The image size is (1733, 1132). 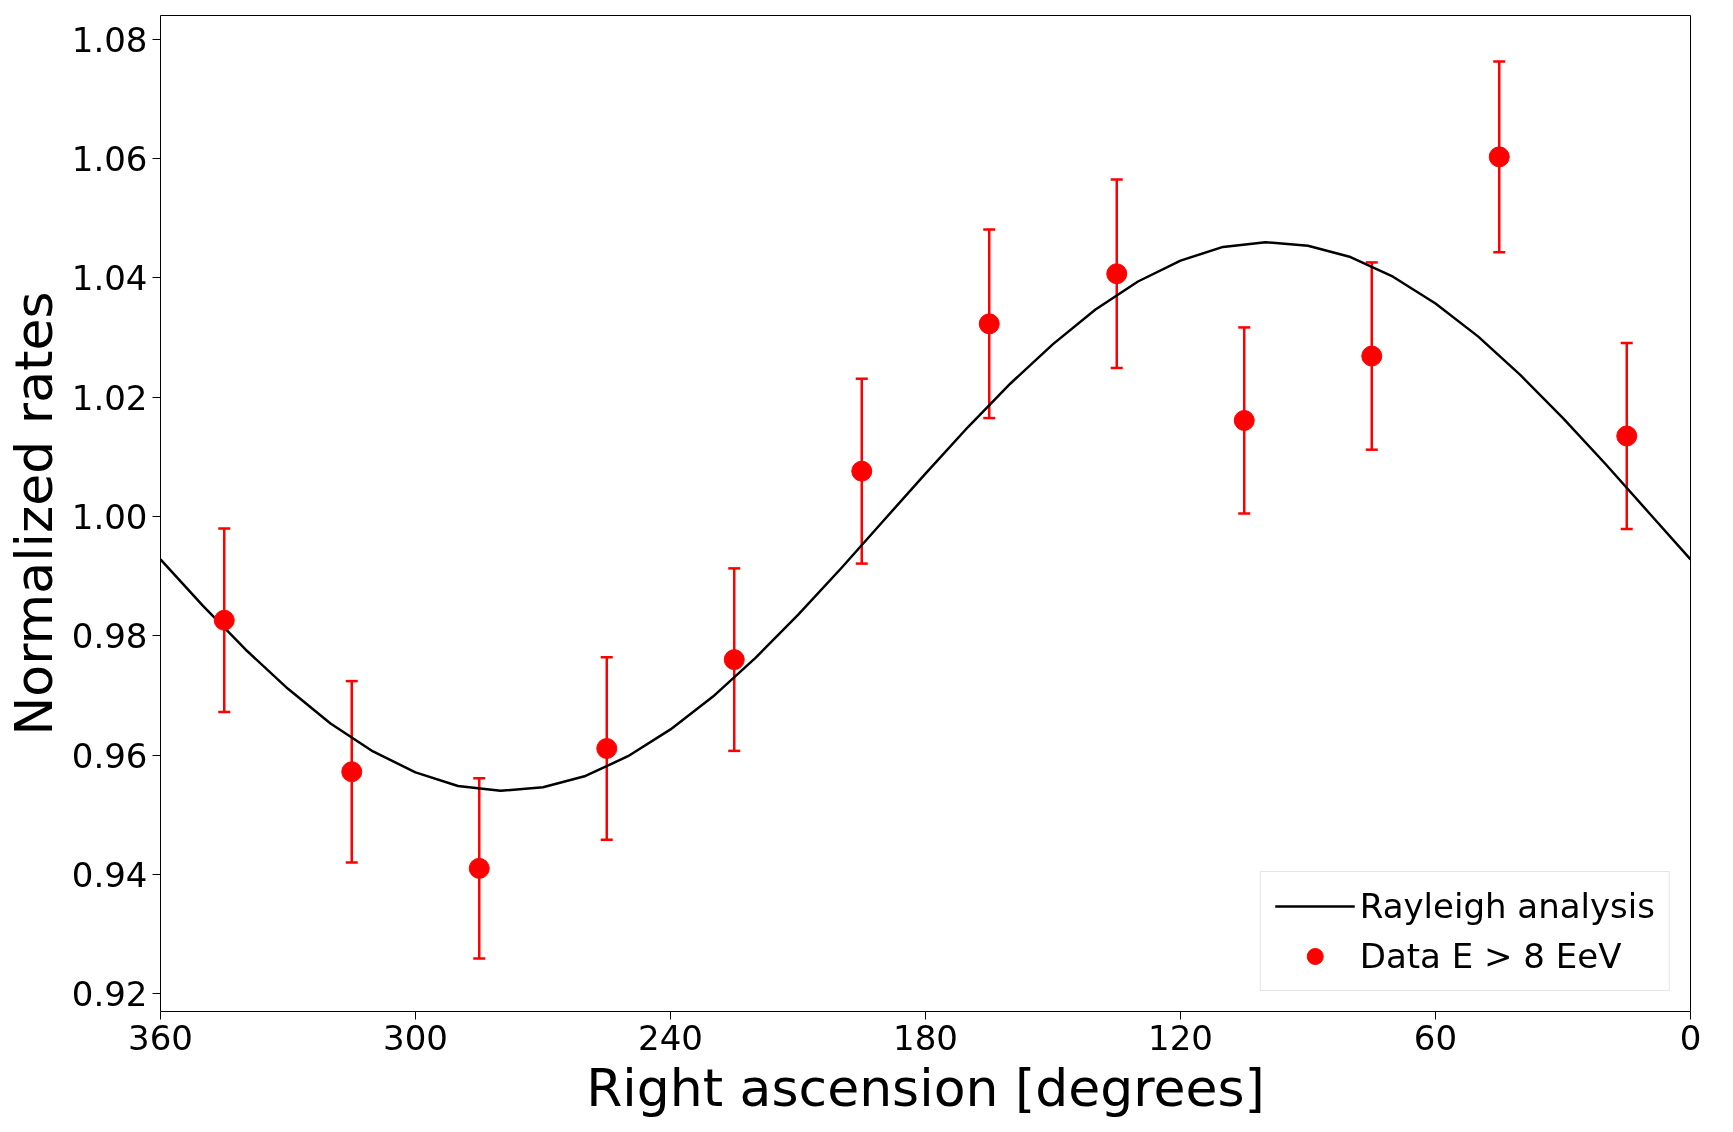 What do you see at coordinates (160, 1037) in the screenshot?
I see `x-tick-label: 360` at bounding box center [160, 1037].